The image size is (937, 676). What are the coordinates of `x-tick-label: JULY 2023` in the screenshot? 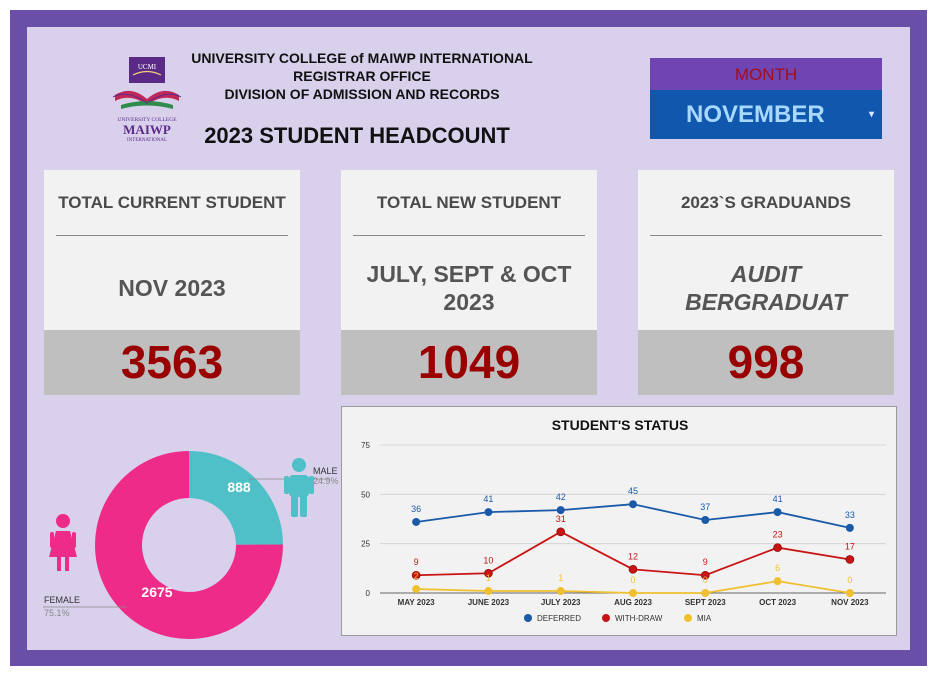 It's located at (561, 602).